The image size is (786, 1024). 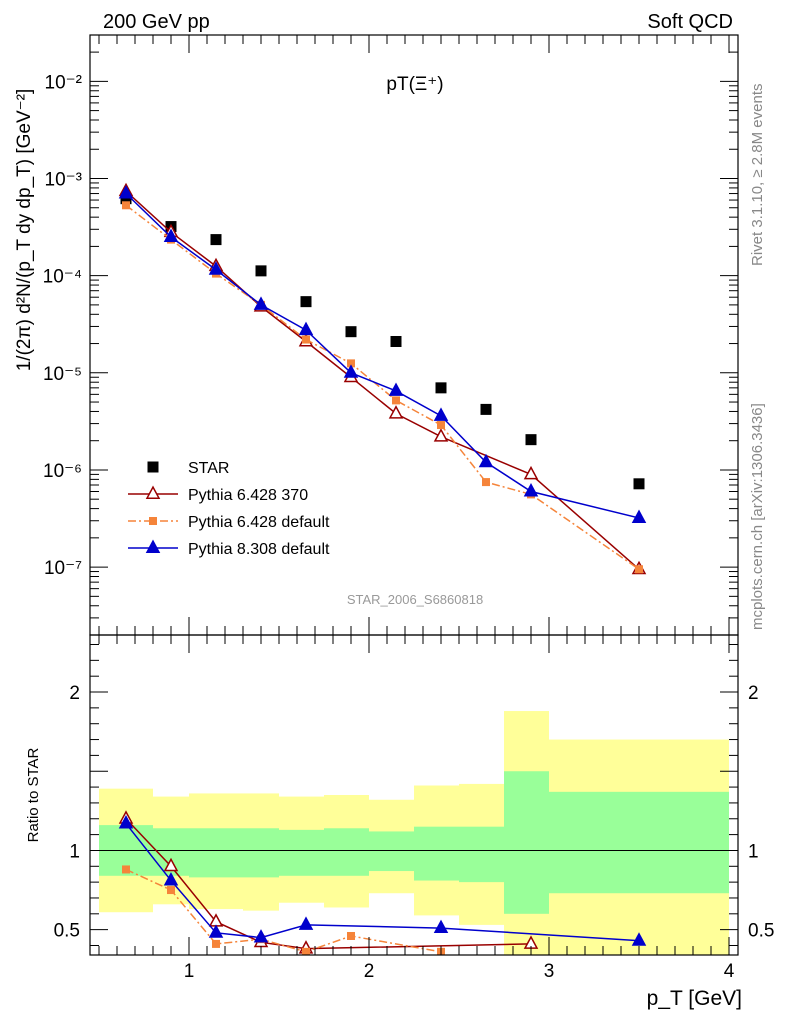 I want to click on x-tick-label: 3, so click(x=549, y=971).